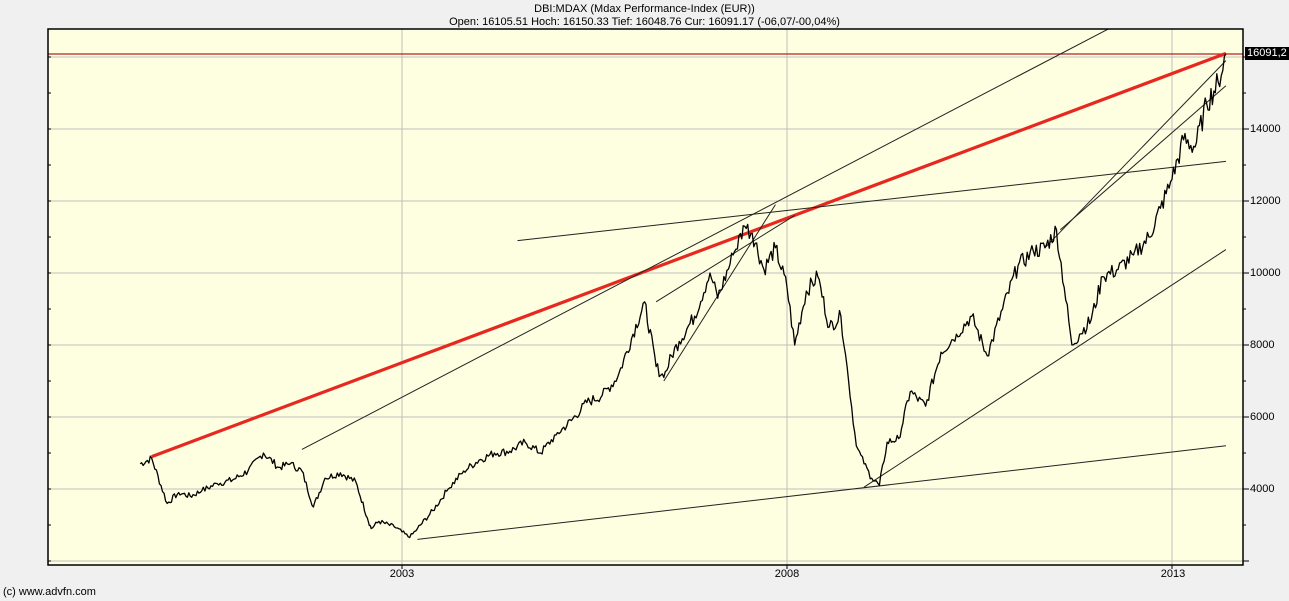 Image resolution: width=1289 pixels, height=601 pixels. Describe the element at coordinates (1262, 489) in the screenshot. I see `y-tick-label: 4000` at that location.